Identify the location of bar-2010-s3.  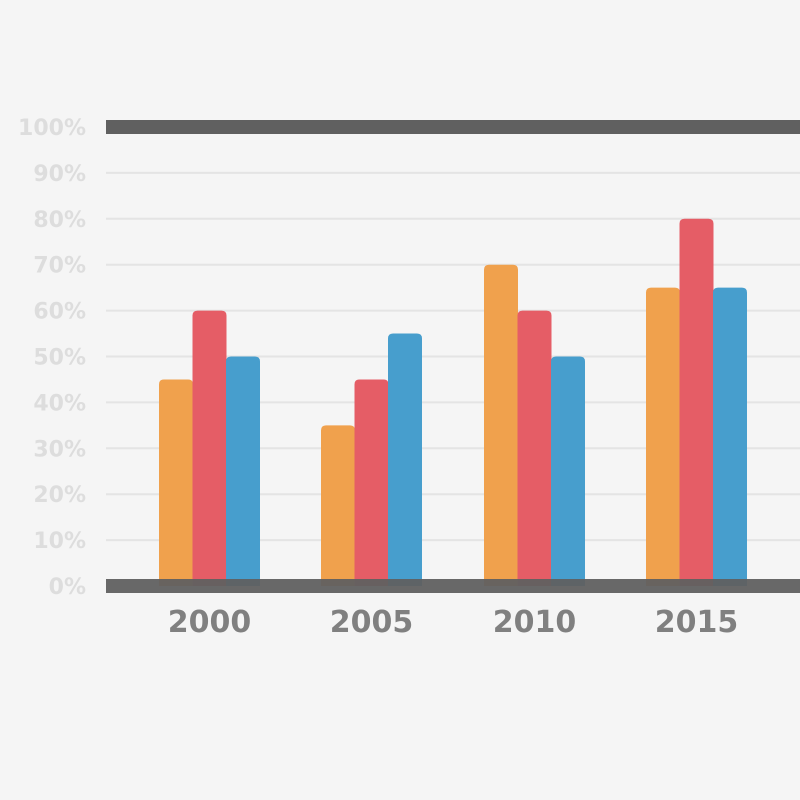
(568, 471).